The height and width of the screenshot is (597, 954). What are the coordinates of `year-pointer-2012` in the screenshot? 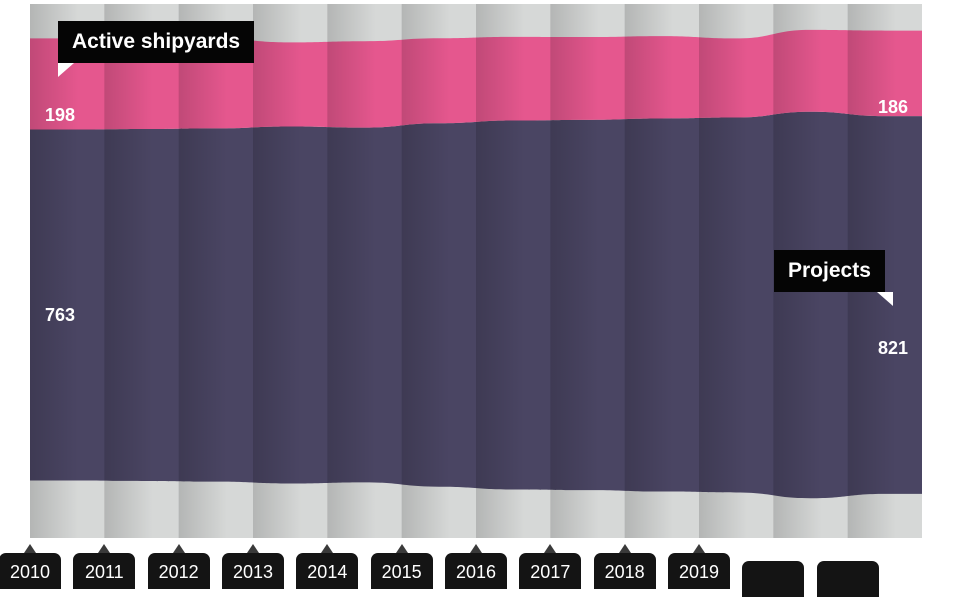 It's located at (178, 548).